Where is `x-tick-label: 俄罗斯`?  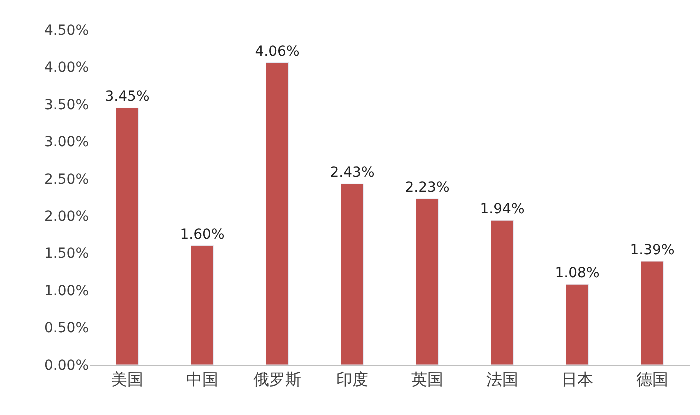
x-tick-label: 俄罗斯 is located at coordinates (278, 380).